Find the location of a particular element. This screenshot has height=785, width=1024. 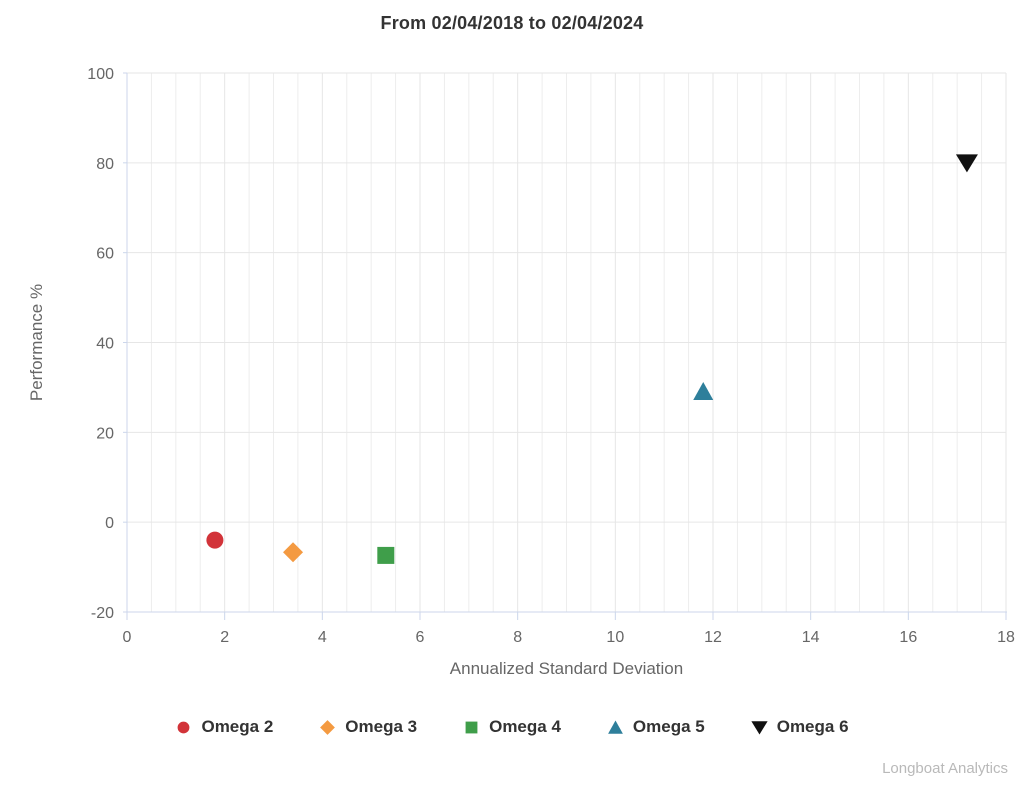

y-tick-label: 40 is located at coordinates (105, 344).